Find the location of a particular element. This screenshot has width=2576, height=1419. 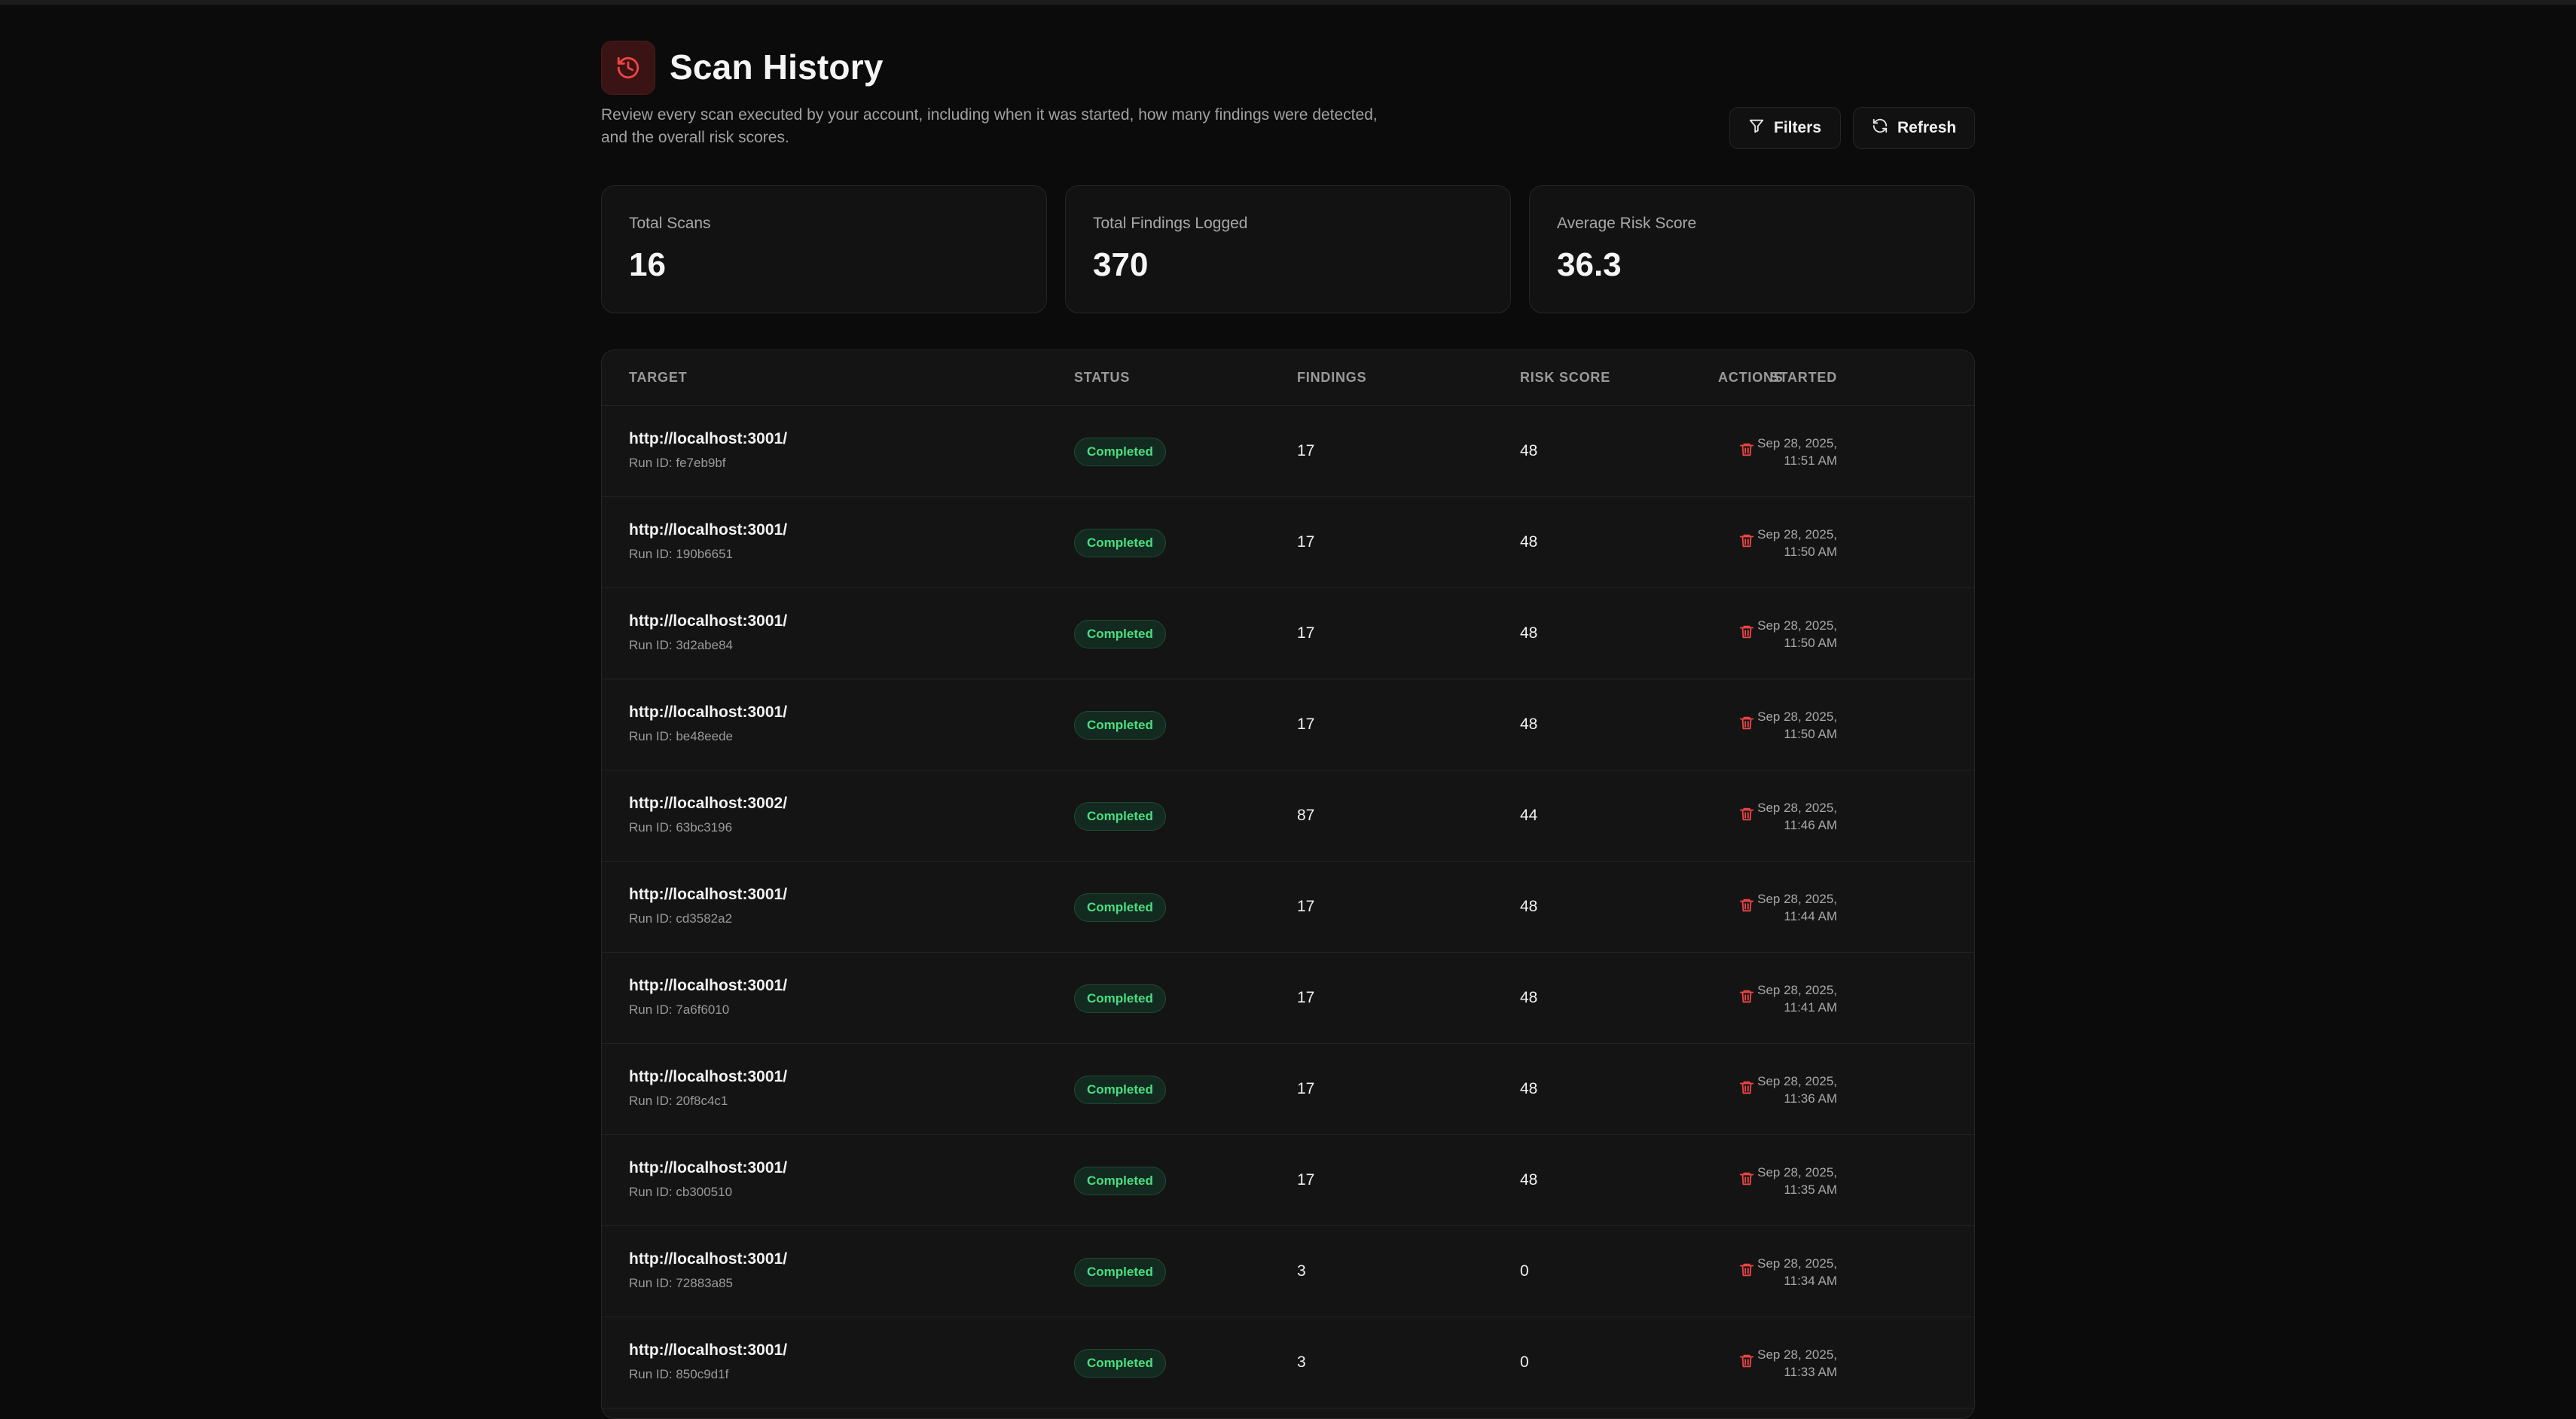

findings-count: 3 is located at coordinates (1302, 1271).